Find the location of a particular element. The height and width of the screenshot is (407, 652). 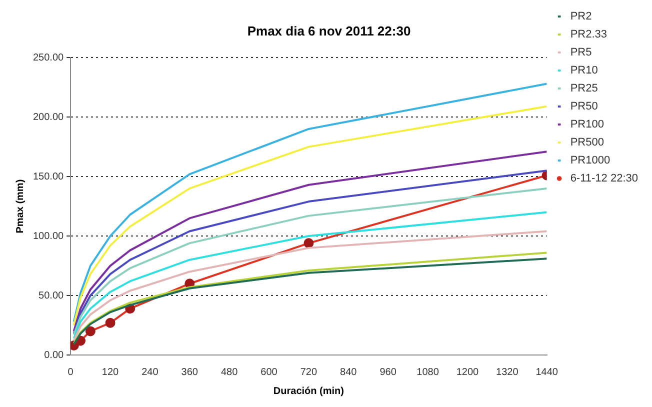

legend-label: PR500 is located at coordinates (587, 142).